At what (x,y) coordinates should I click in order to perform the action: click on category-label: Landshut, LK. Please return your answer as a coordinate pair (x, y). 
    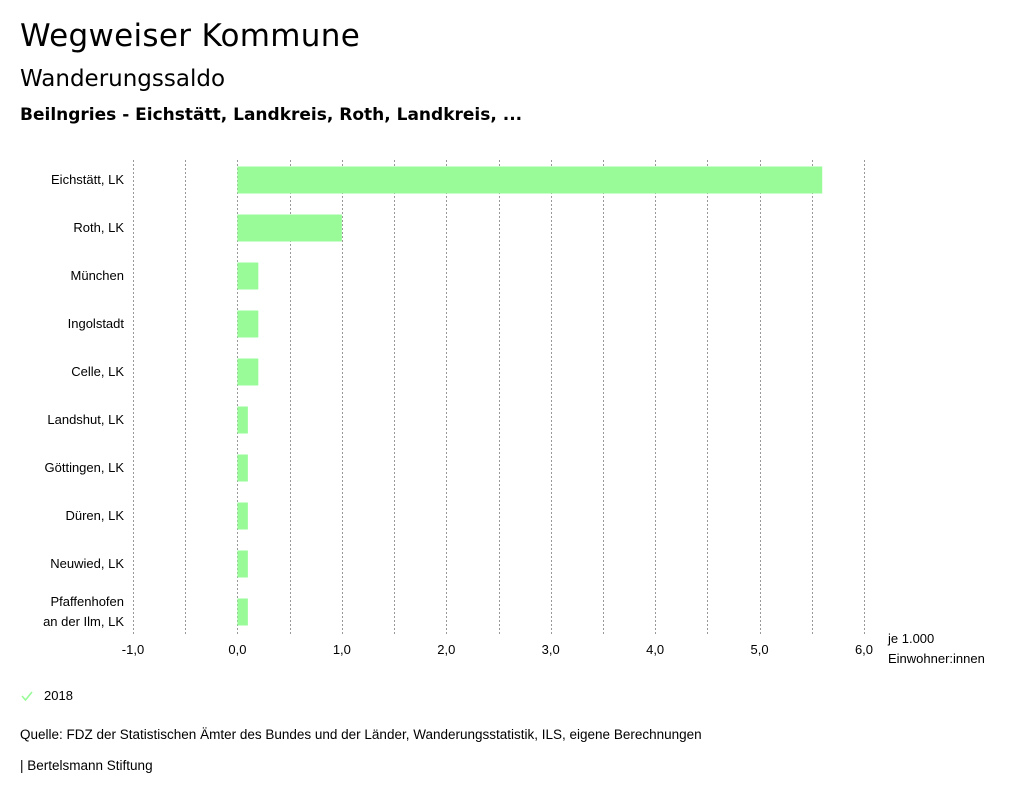
    Looking at the image, I should click on (85, 419).